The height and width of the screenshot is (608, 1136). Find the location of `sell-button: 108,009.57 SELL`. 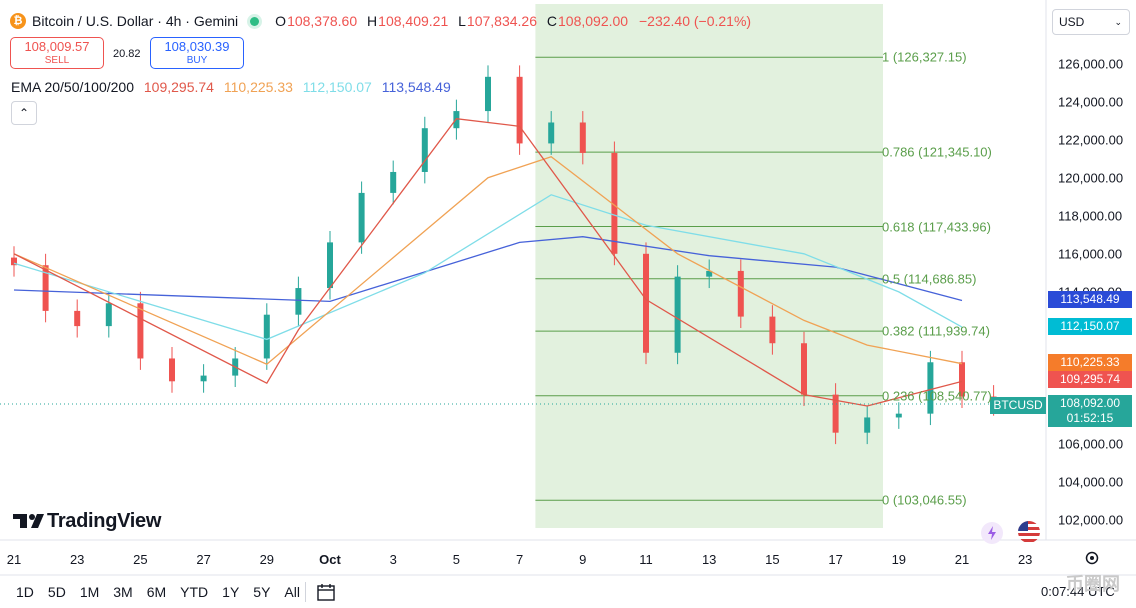

sell-button: 108,009.57 SELL is located at coordinates (57, 53).